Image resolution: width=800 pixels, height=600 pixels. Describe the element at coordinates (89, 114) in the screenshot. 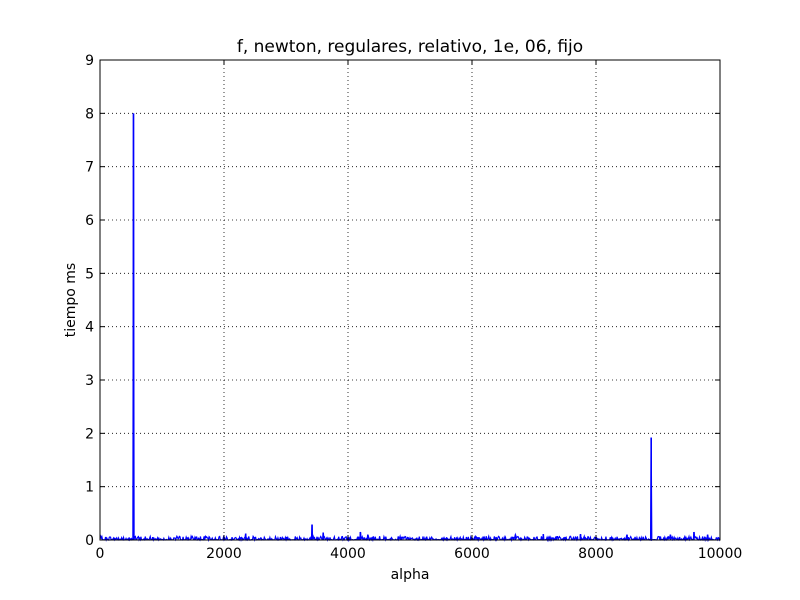

I see `y-tick-label: 8` at that location.